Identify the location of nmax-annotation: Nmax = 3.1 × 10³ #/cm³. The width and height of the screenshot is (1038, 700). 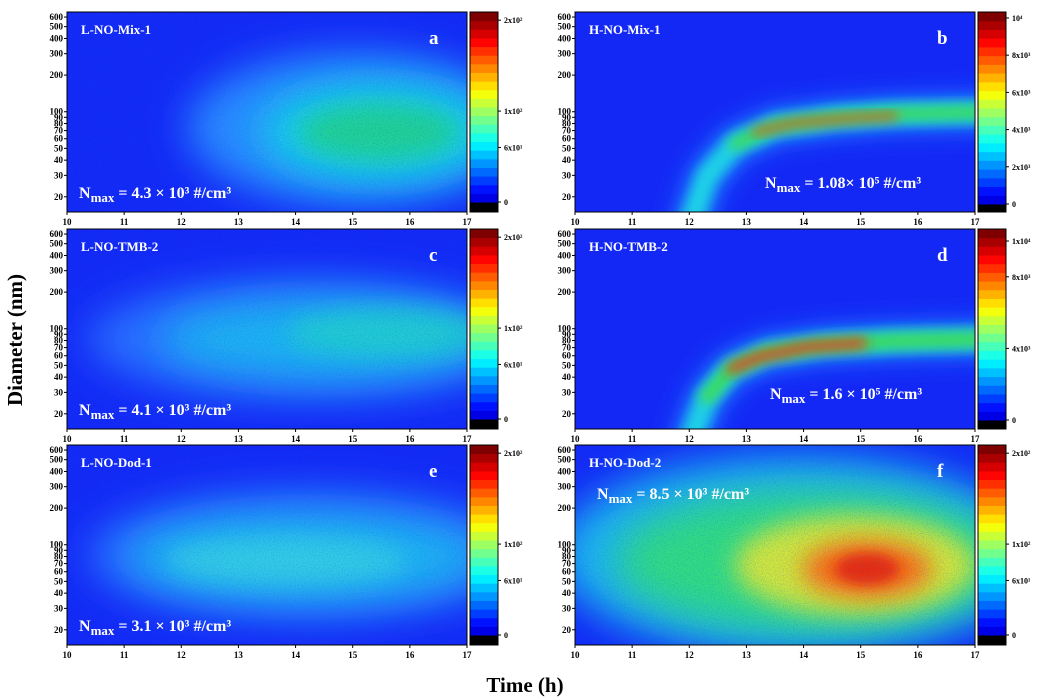
(155, 628).